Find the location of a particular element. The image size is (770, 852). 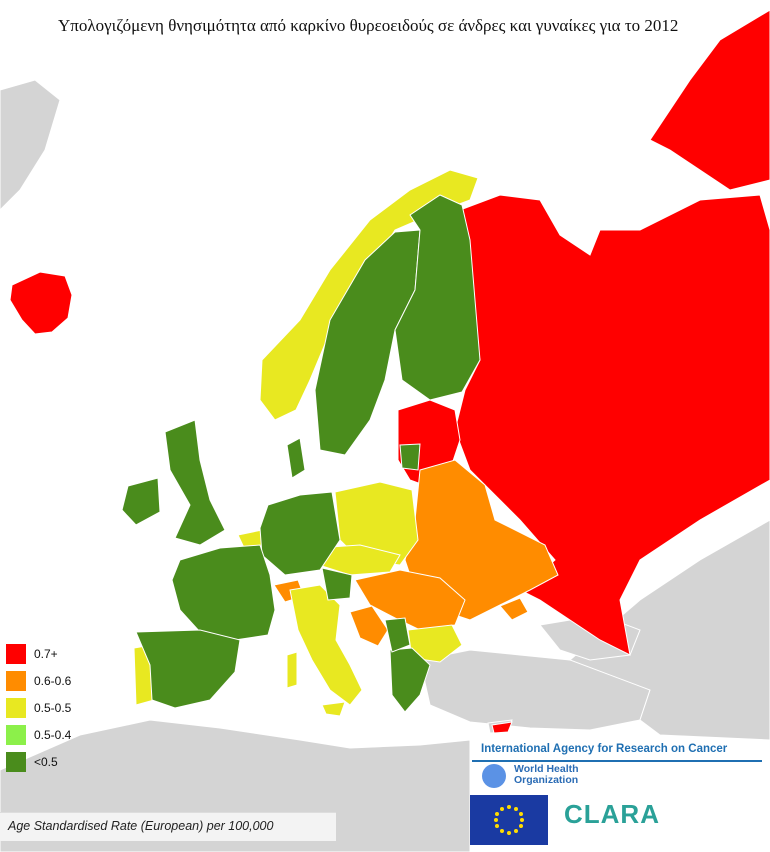

denmark-region is located at coordinates (296, 458).